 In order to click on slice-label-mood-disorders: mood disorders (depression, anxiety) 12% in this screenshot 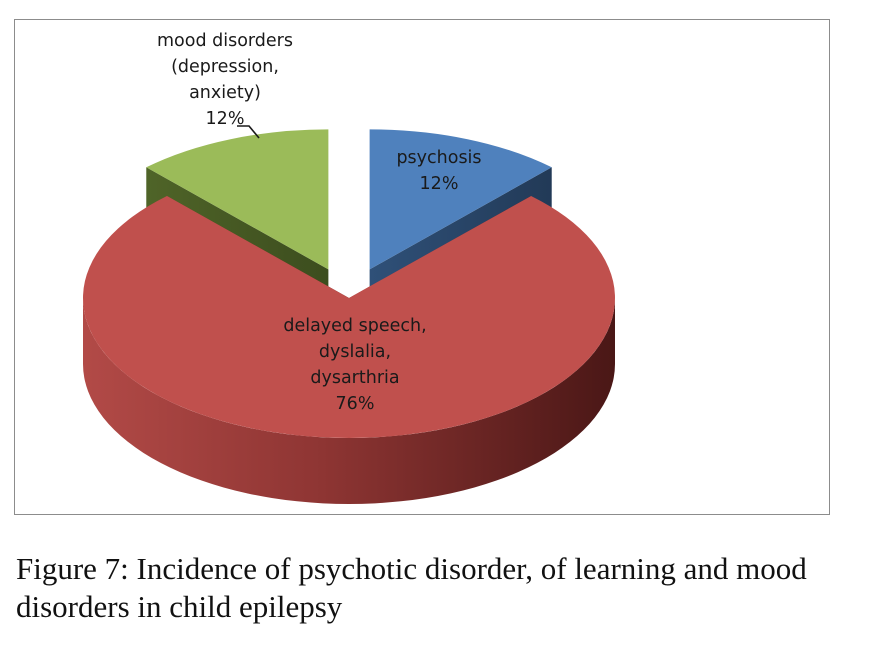, I will do `click(225, 80)`.